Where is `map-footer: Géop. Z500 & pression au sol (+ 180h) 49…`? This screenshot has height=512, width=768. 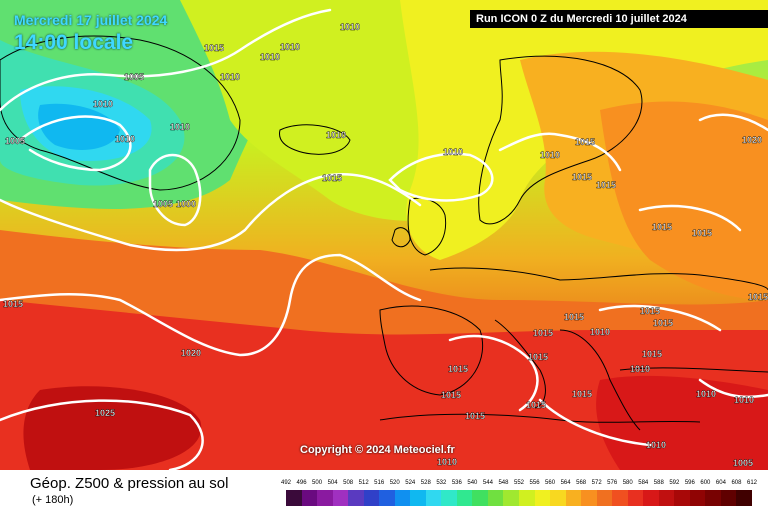
map-footer: Géop. Z500 & pression au sol (+ 180h) 49… is located at coordinates (384, 491).